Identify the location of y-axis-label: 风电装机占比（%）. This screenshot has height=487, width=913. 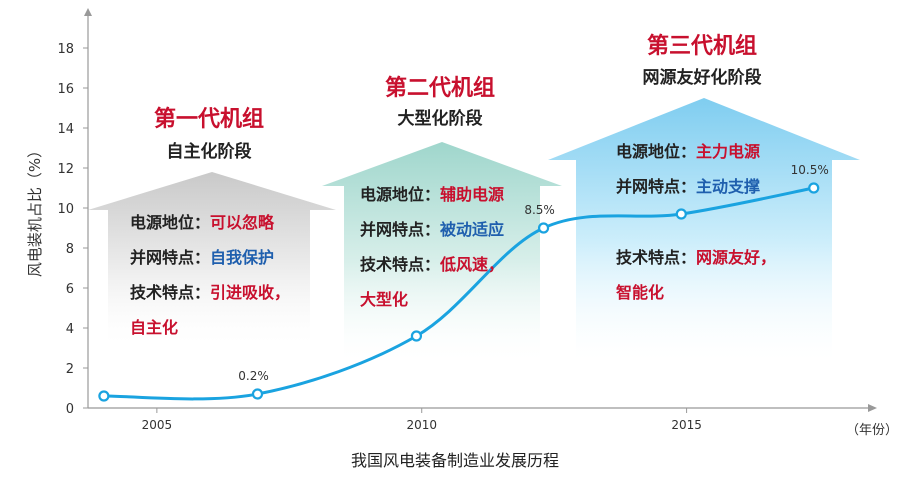
(35, 210).